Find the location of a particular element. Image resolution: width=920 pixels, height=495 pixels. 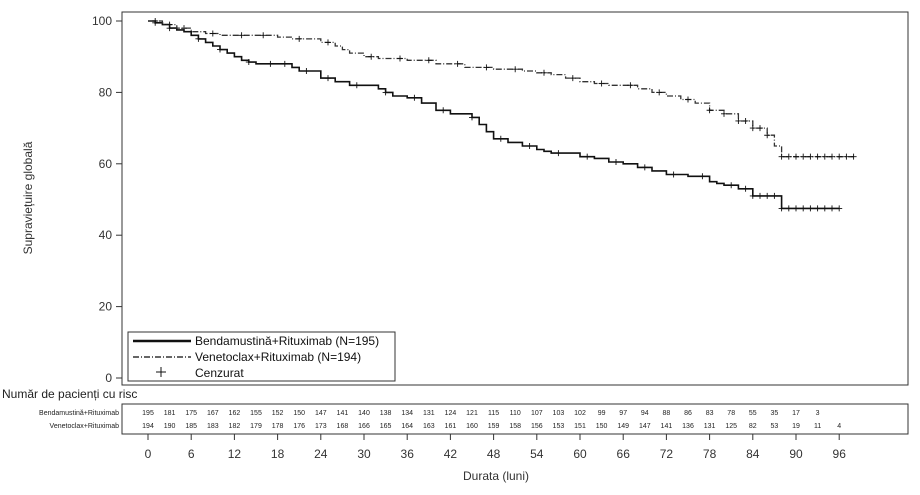

risk-value: 136 is located at coordinates (688, 426).